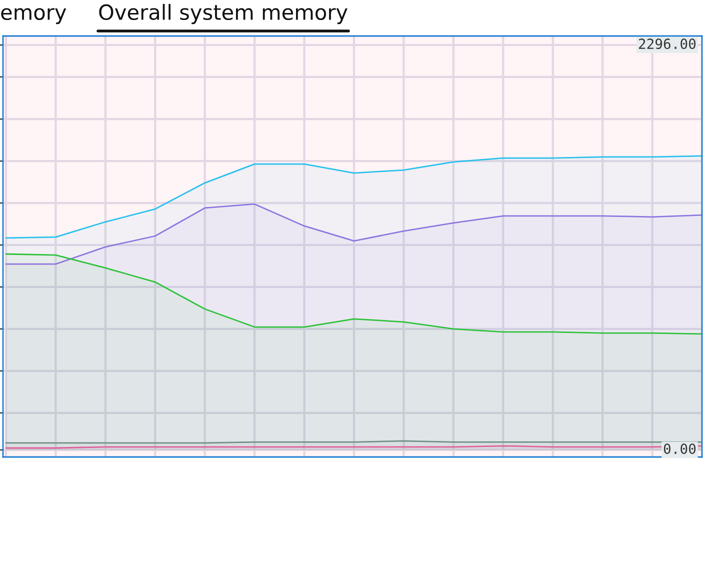  I want to click on y-tick-label: 0.00, so click(680, 449).